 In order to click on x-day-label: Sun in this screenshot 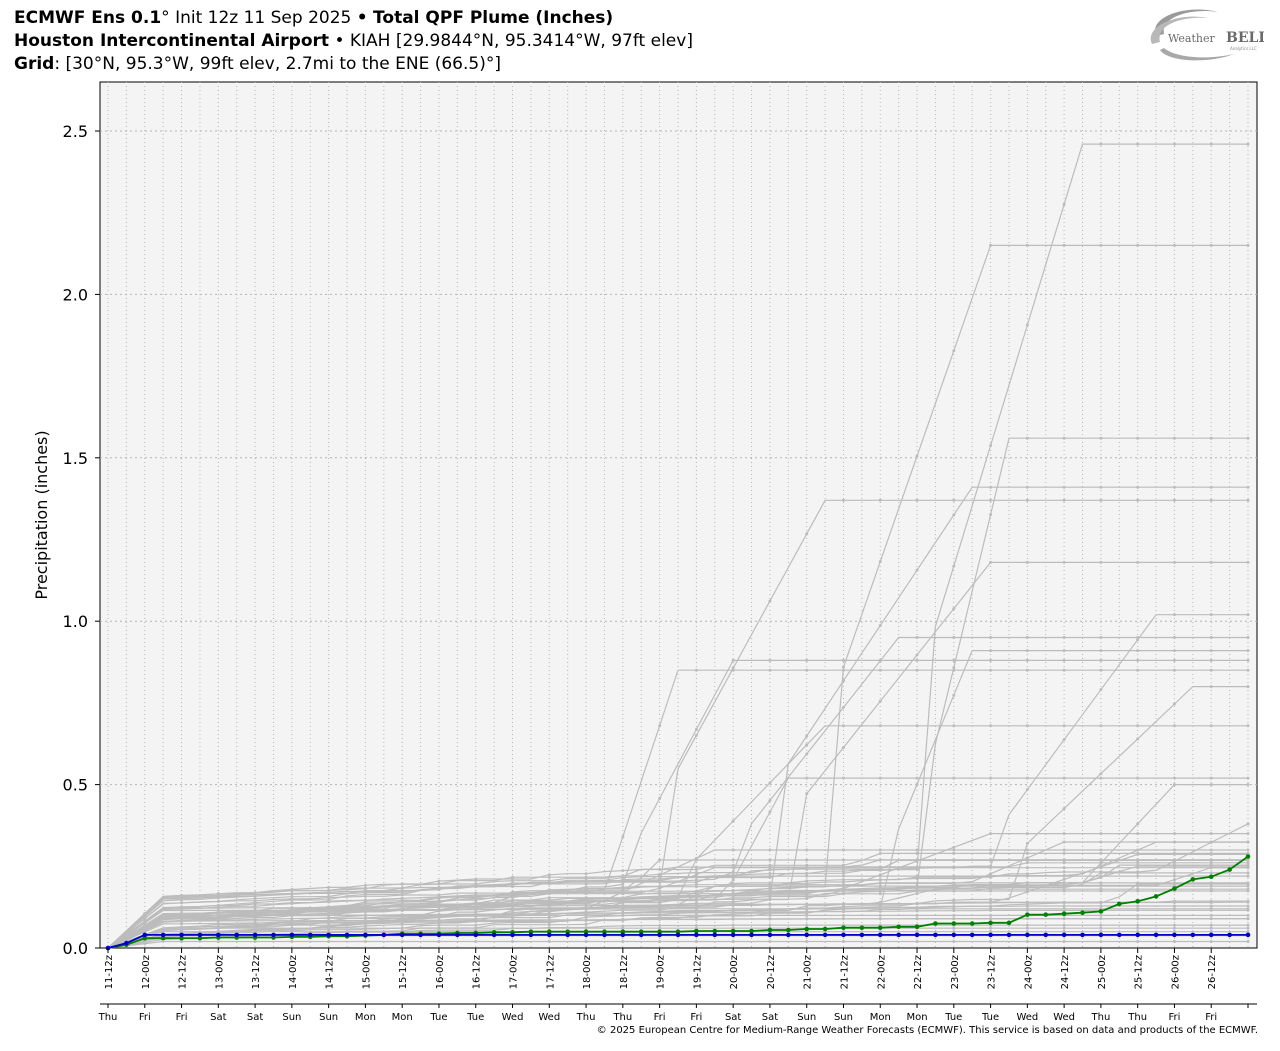, I will do `click(328, 1017)`.